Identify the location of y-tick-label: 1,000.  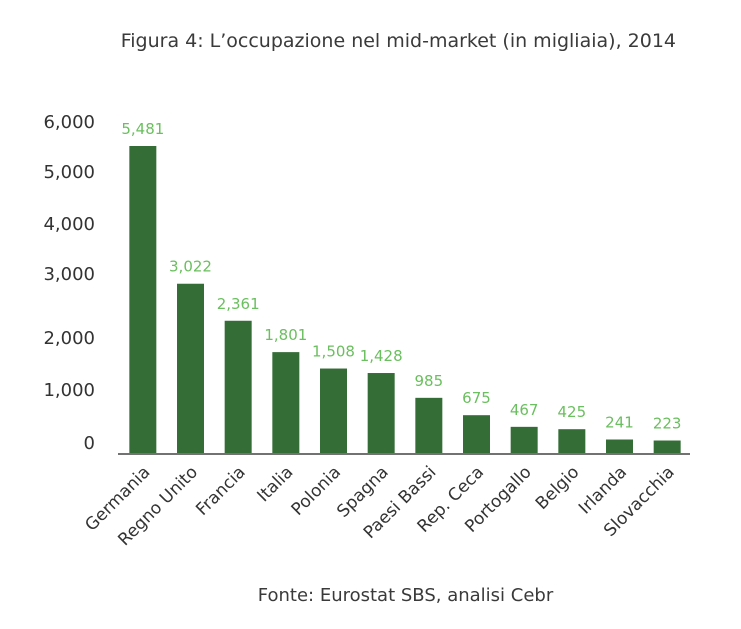
(69, 390).